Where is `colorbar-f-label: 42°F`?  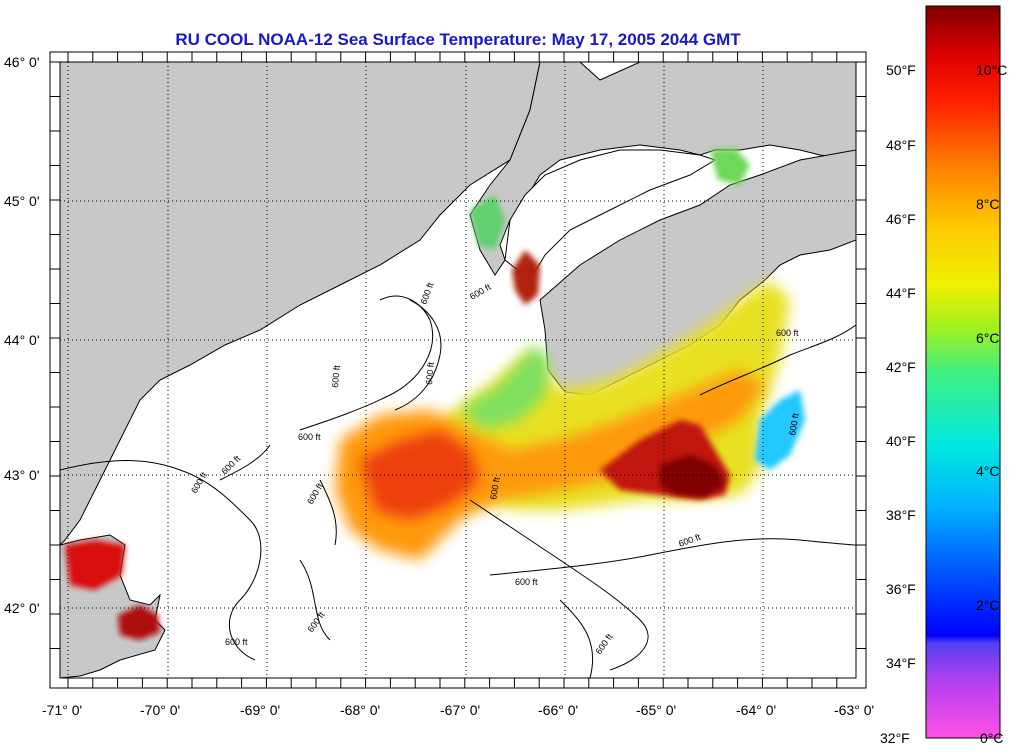 colorbar-f-label: 42°F is located at coordinates (901, 367).